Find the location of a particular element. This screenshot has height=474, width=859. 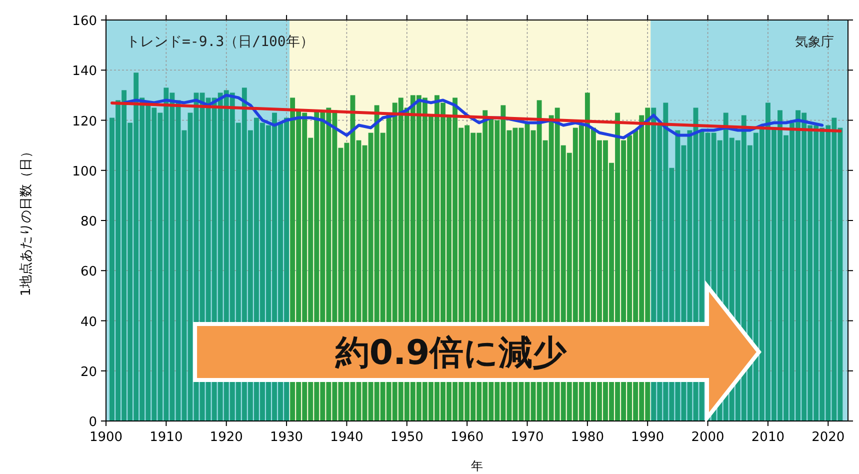

y-tick-label: 120 is located at coordinates (84, 122).